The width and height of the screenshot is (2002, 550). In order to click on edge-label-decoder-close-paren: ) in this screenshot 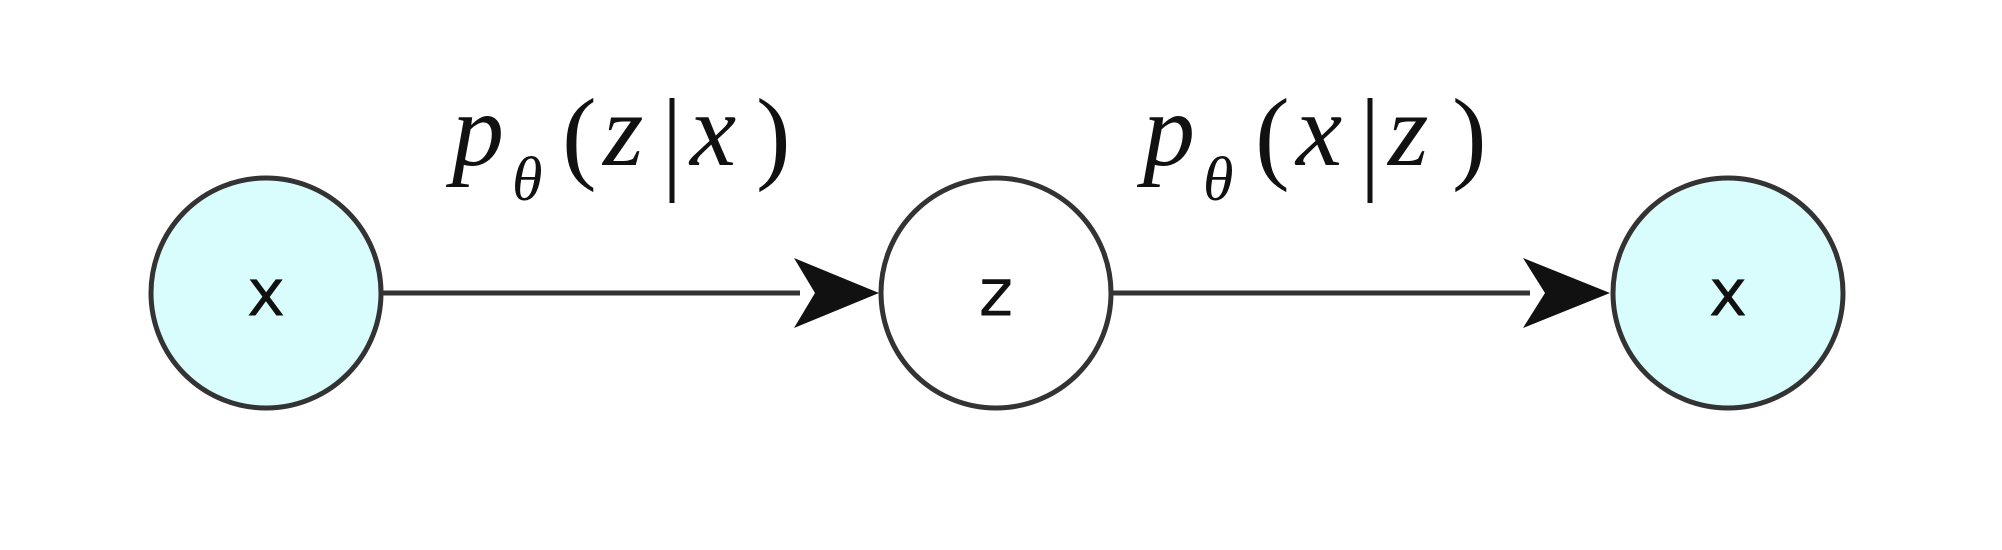, I will do `click(1469, 135)`.